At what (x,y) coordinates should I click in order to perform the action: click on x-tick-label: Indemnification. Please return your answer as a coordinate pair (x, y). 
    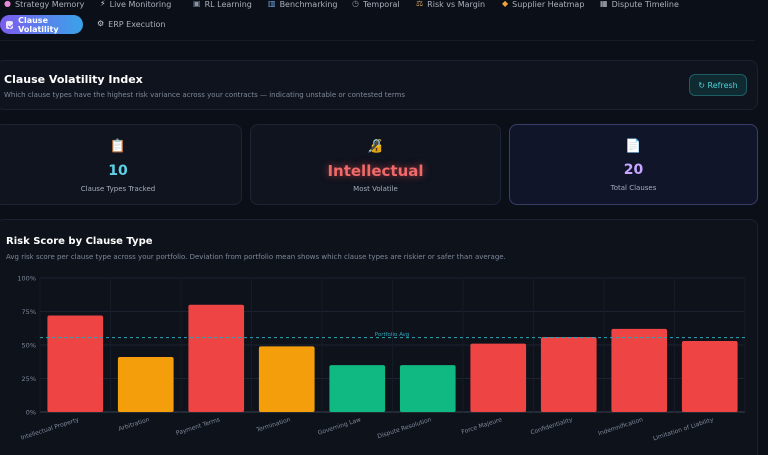
    Looking at the image, I should click on (620, 426).